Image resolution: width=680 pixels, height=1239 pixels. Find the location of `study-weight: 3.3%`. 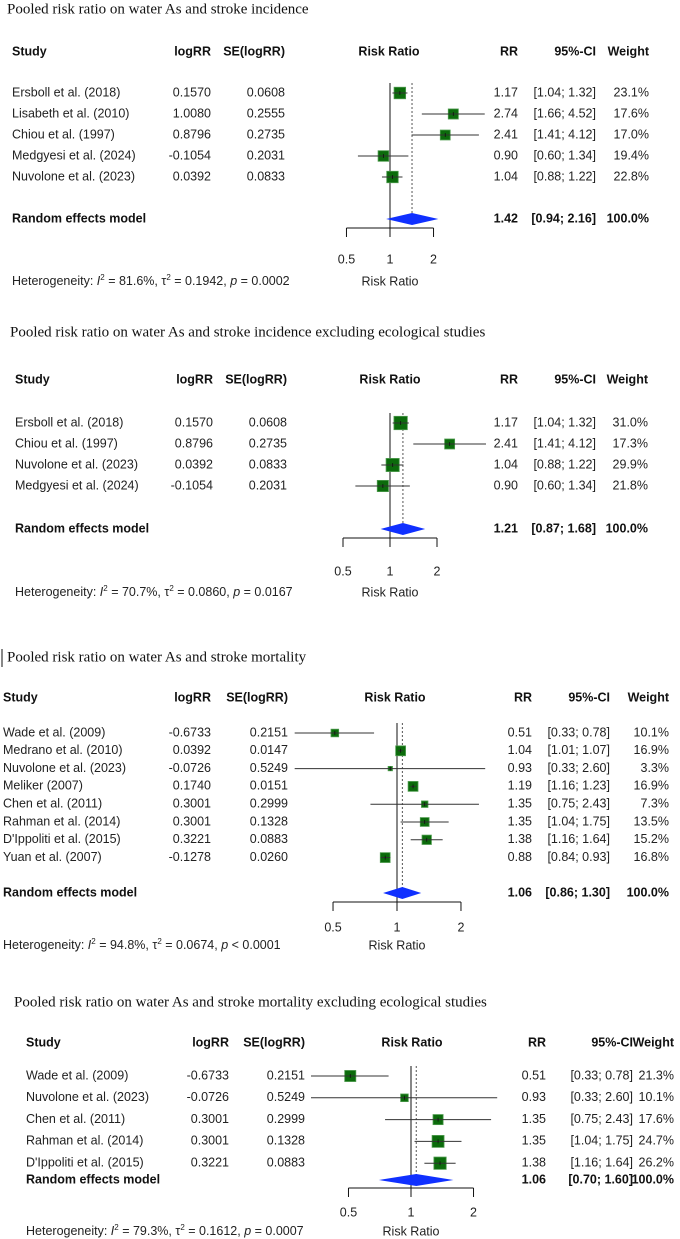

study-weight: 3.3% is located at coordinates (655, 768).